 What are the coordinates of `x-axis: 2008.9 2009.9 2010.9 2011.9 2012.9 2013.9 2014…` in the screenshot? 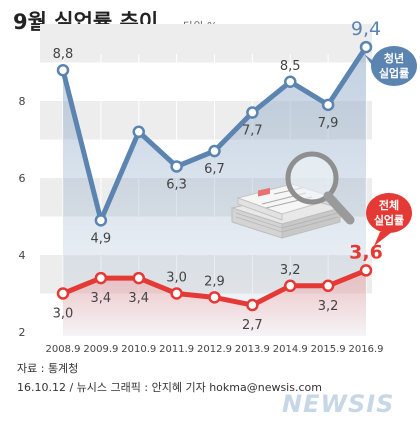 It's located at (215, 349).